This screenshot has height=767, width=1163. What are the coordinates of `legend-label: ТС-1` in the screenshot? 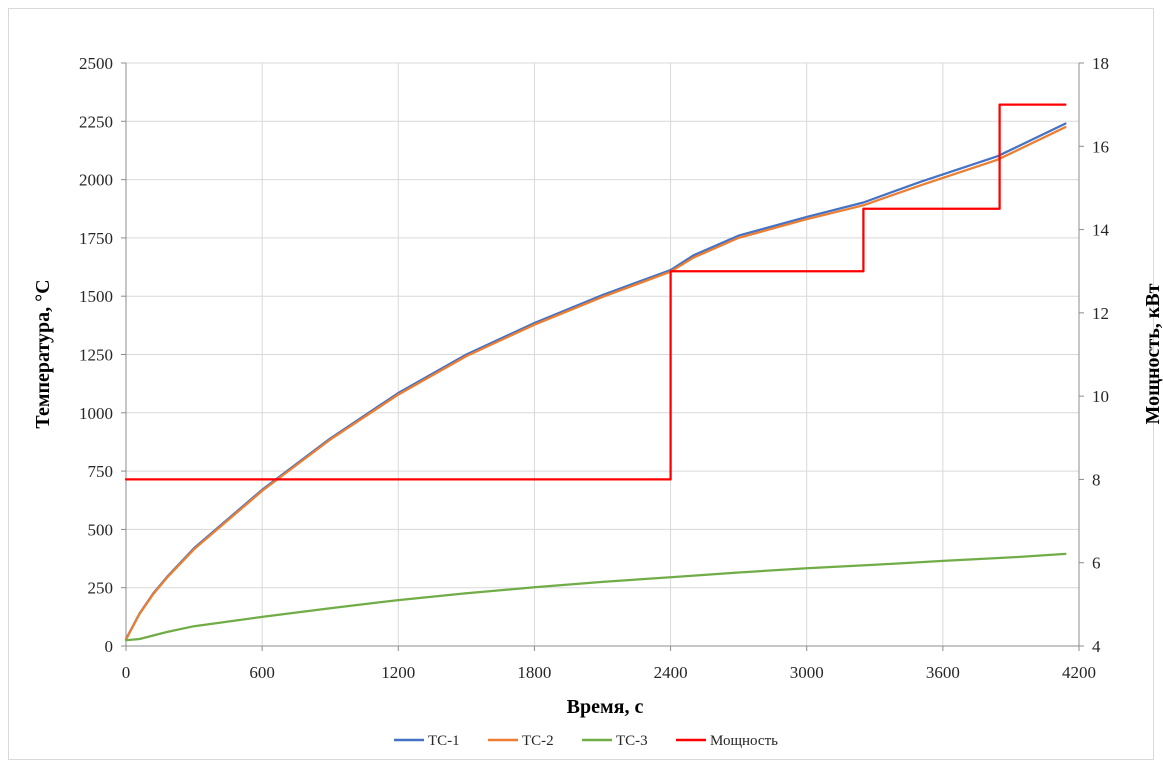 It's located at (444, 741).